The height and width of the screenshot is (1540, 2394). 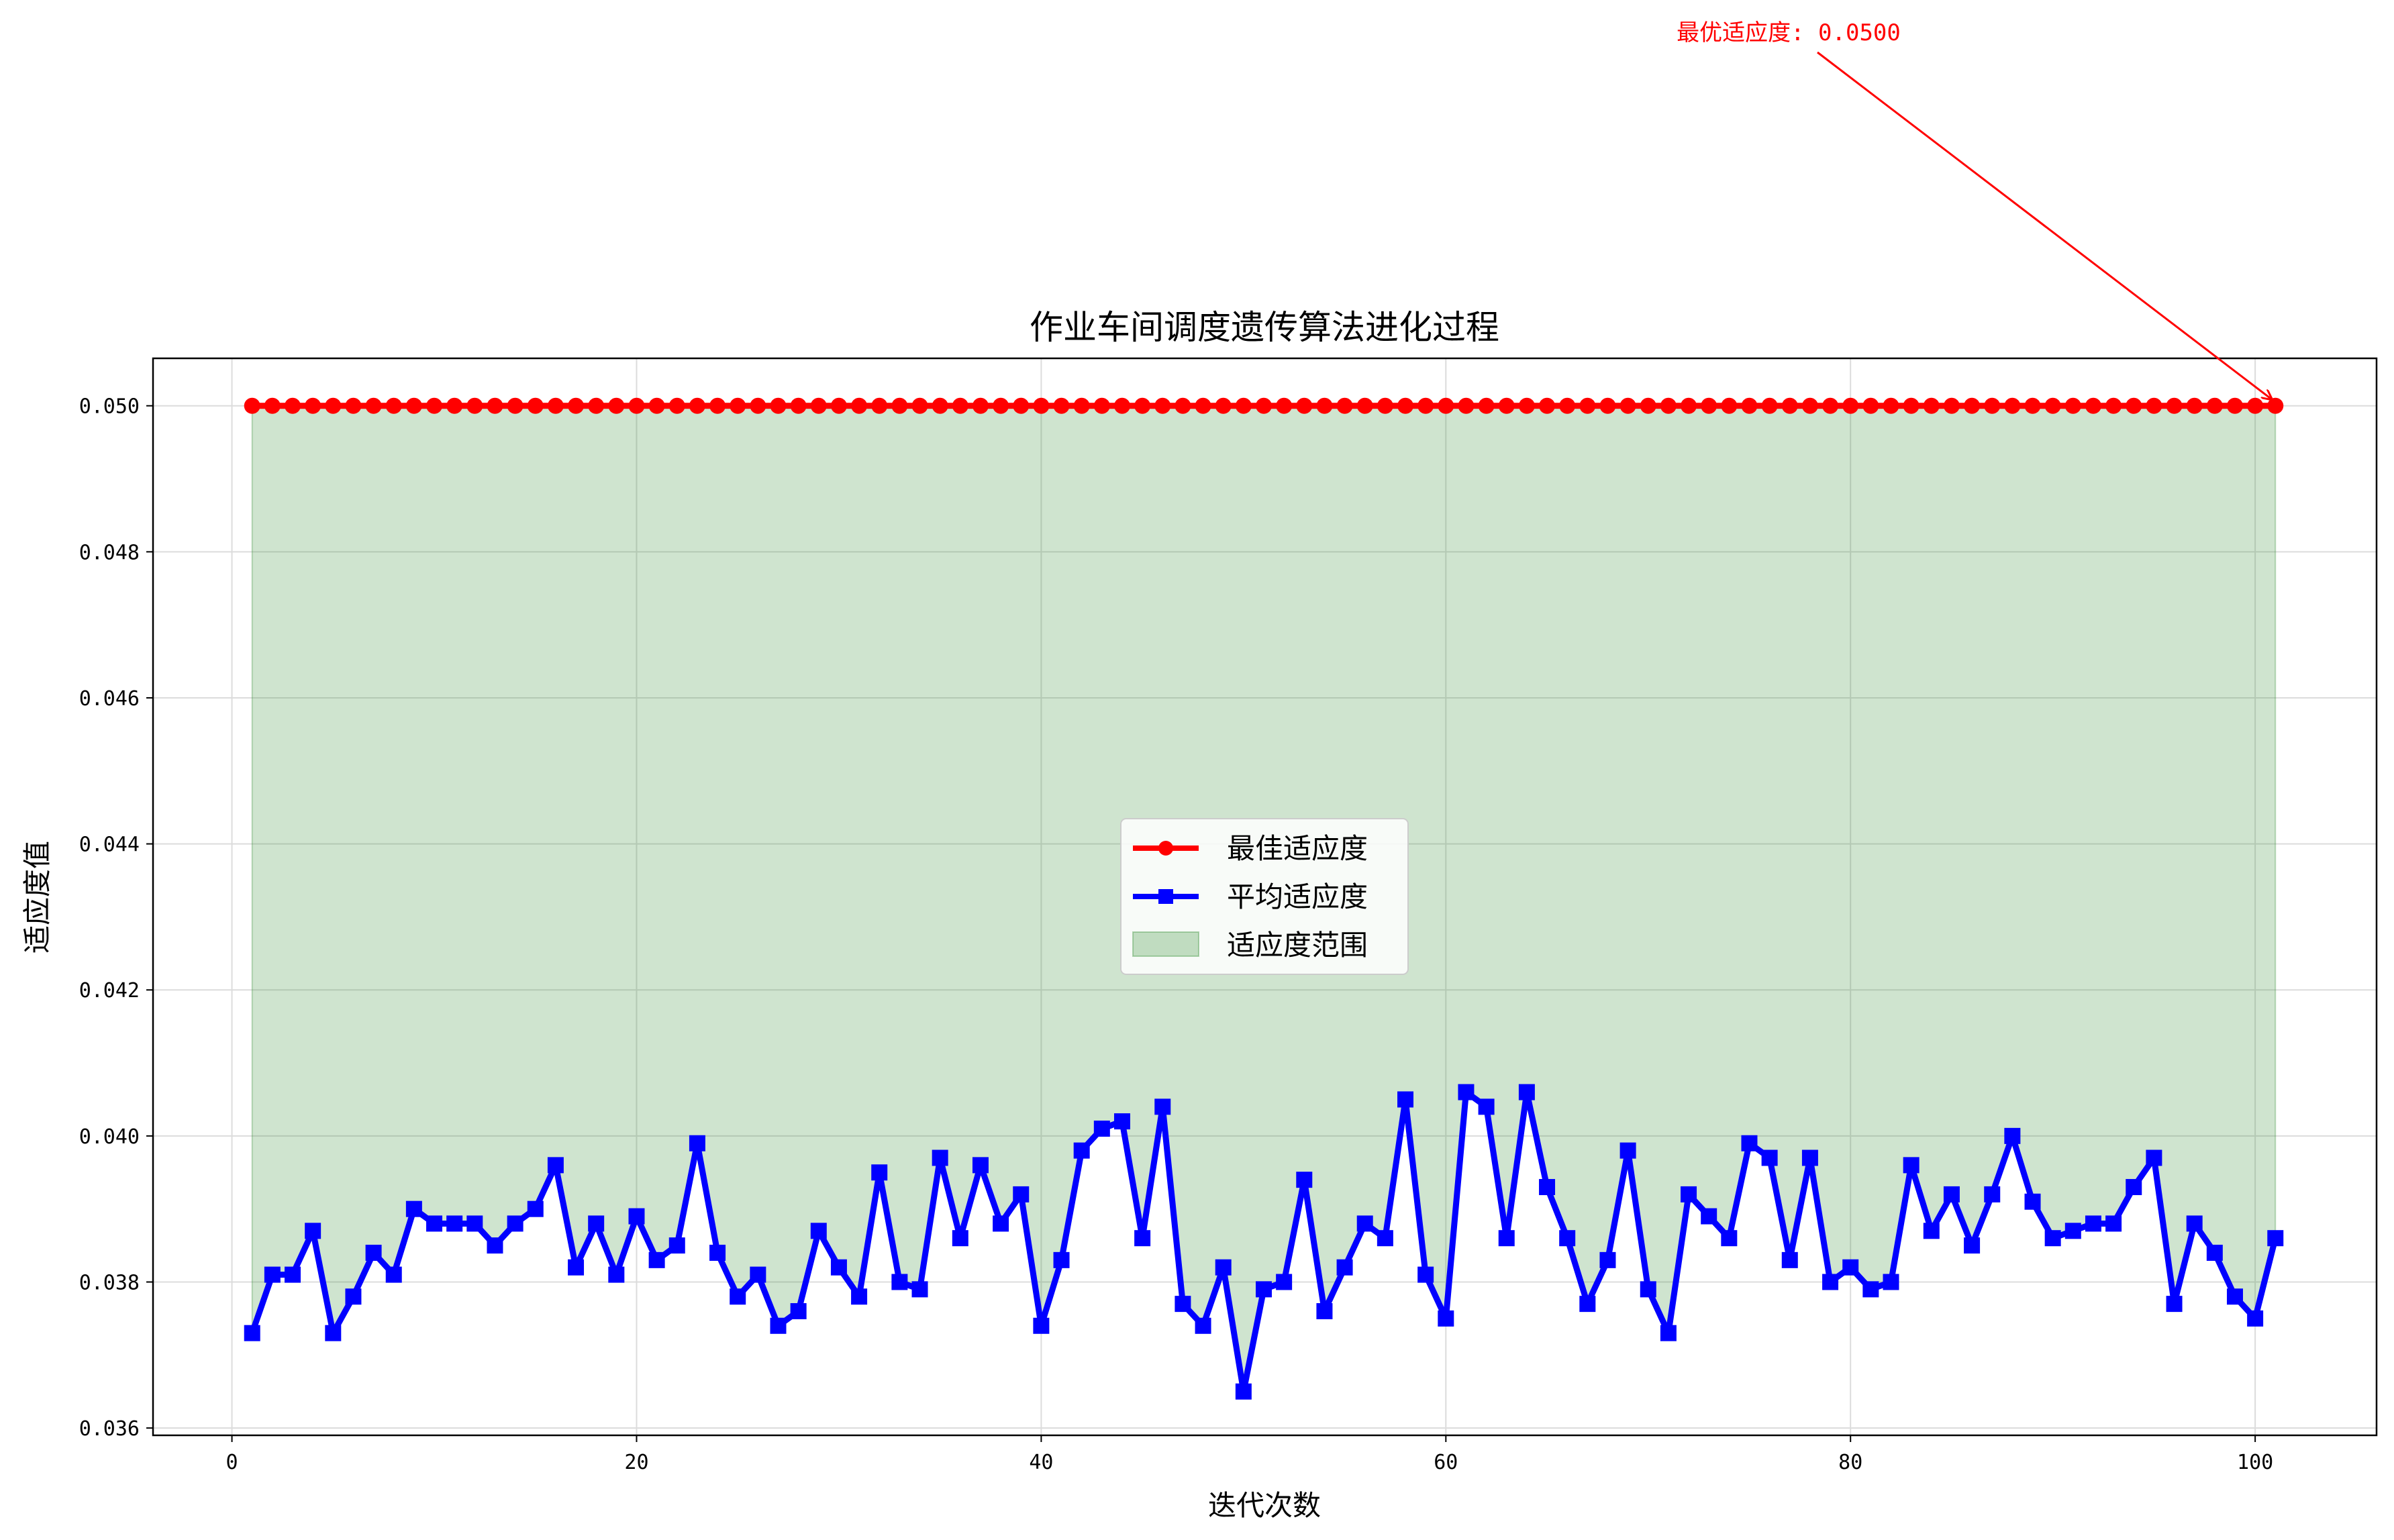 I want to click on chart-title: 作业车间调度遗传算法进化过程, so click(x=1264, y=327).